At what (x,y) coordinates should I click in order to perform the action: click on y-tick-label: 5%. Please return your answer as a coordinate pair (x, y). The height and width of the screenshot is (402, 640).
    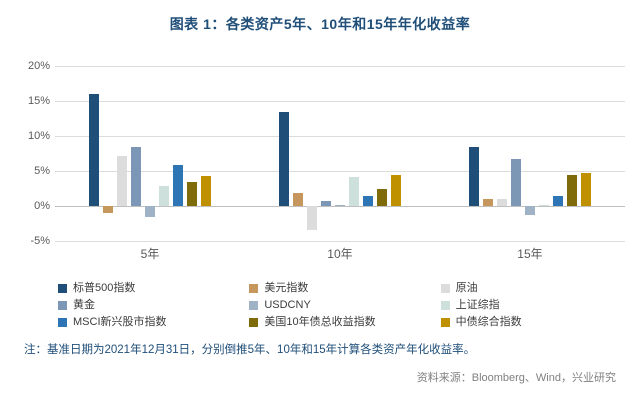
    Looking at the image, I should click on (42, 171).